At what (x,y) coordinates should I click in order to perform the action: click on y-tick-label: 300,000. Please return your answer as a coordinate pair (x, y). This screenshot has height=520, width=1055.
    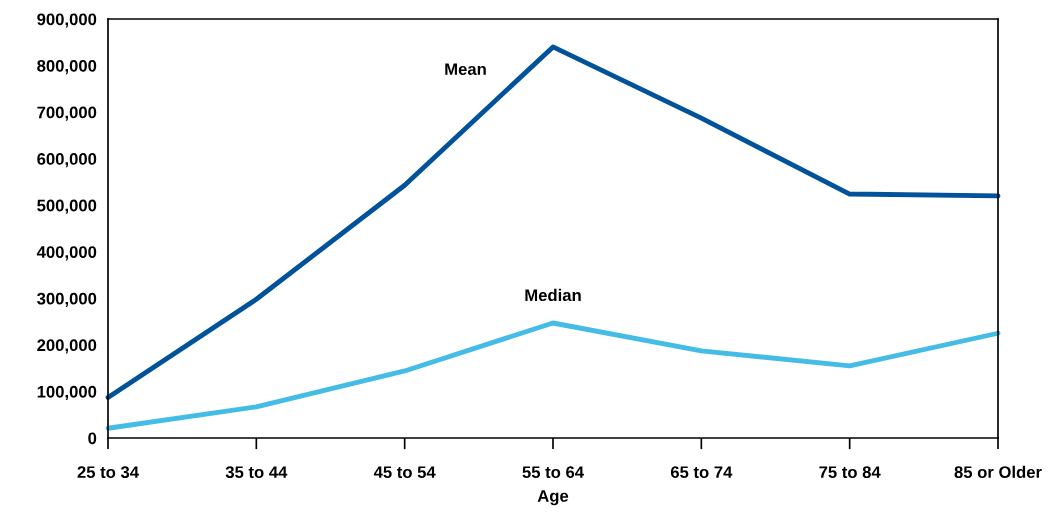
    Looking at the image, I should click on (67, 299).